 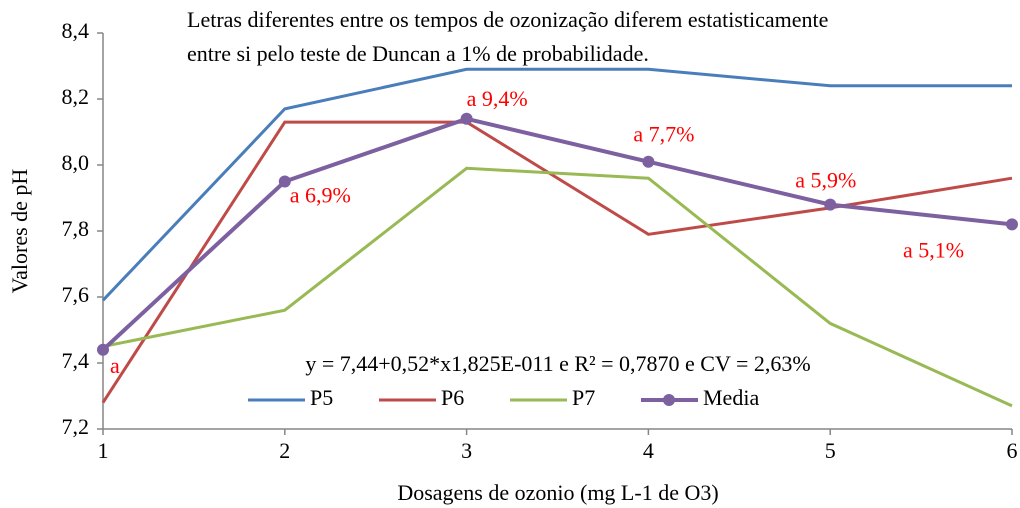 I want to click on x-tick-label: 2, so click(x=284, y=450).